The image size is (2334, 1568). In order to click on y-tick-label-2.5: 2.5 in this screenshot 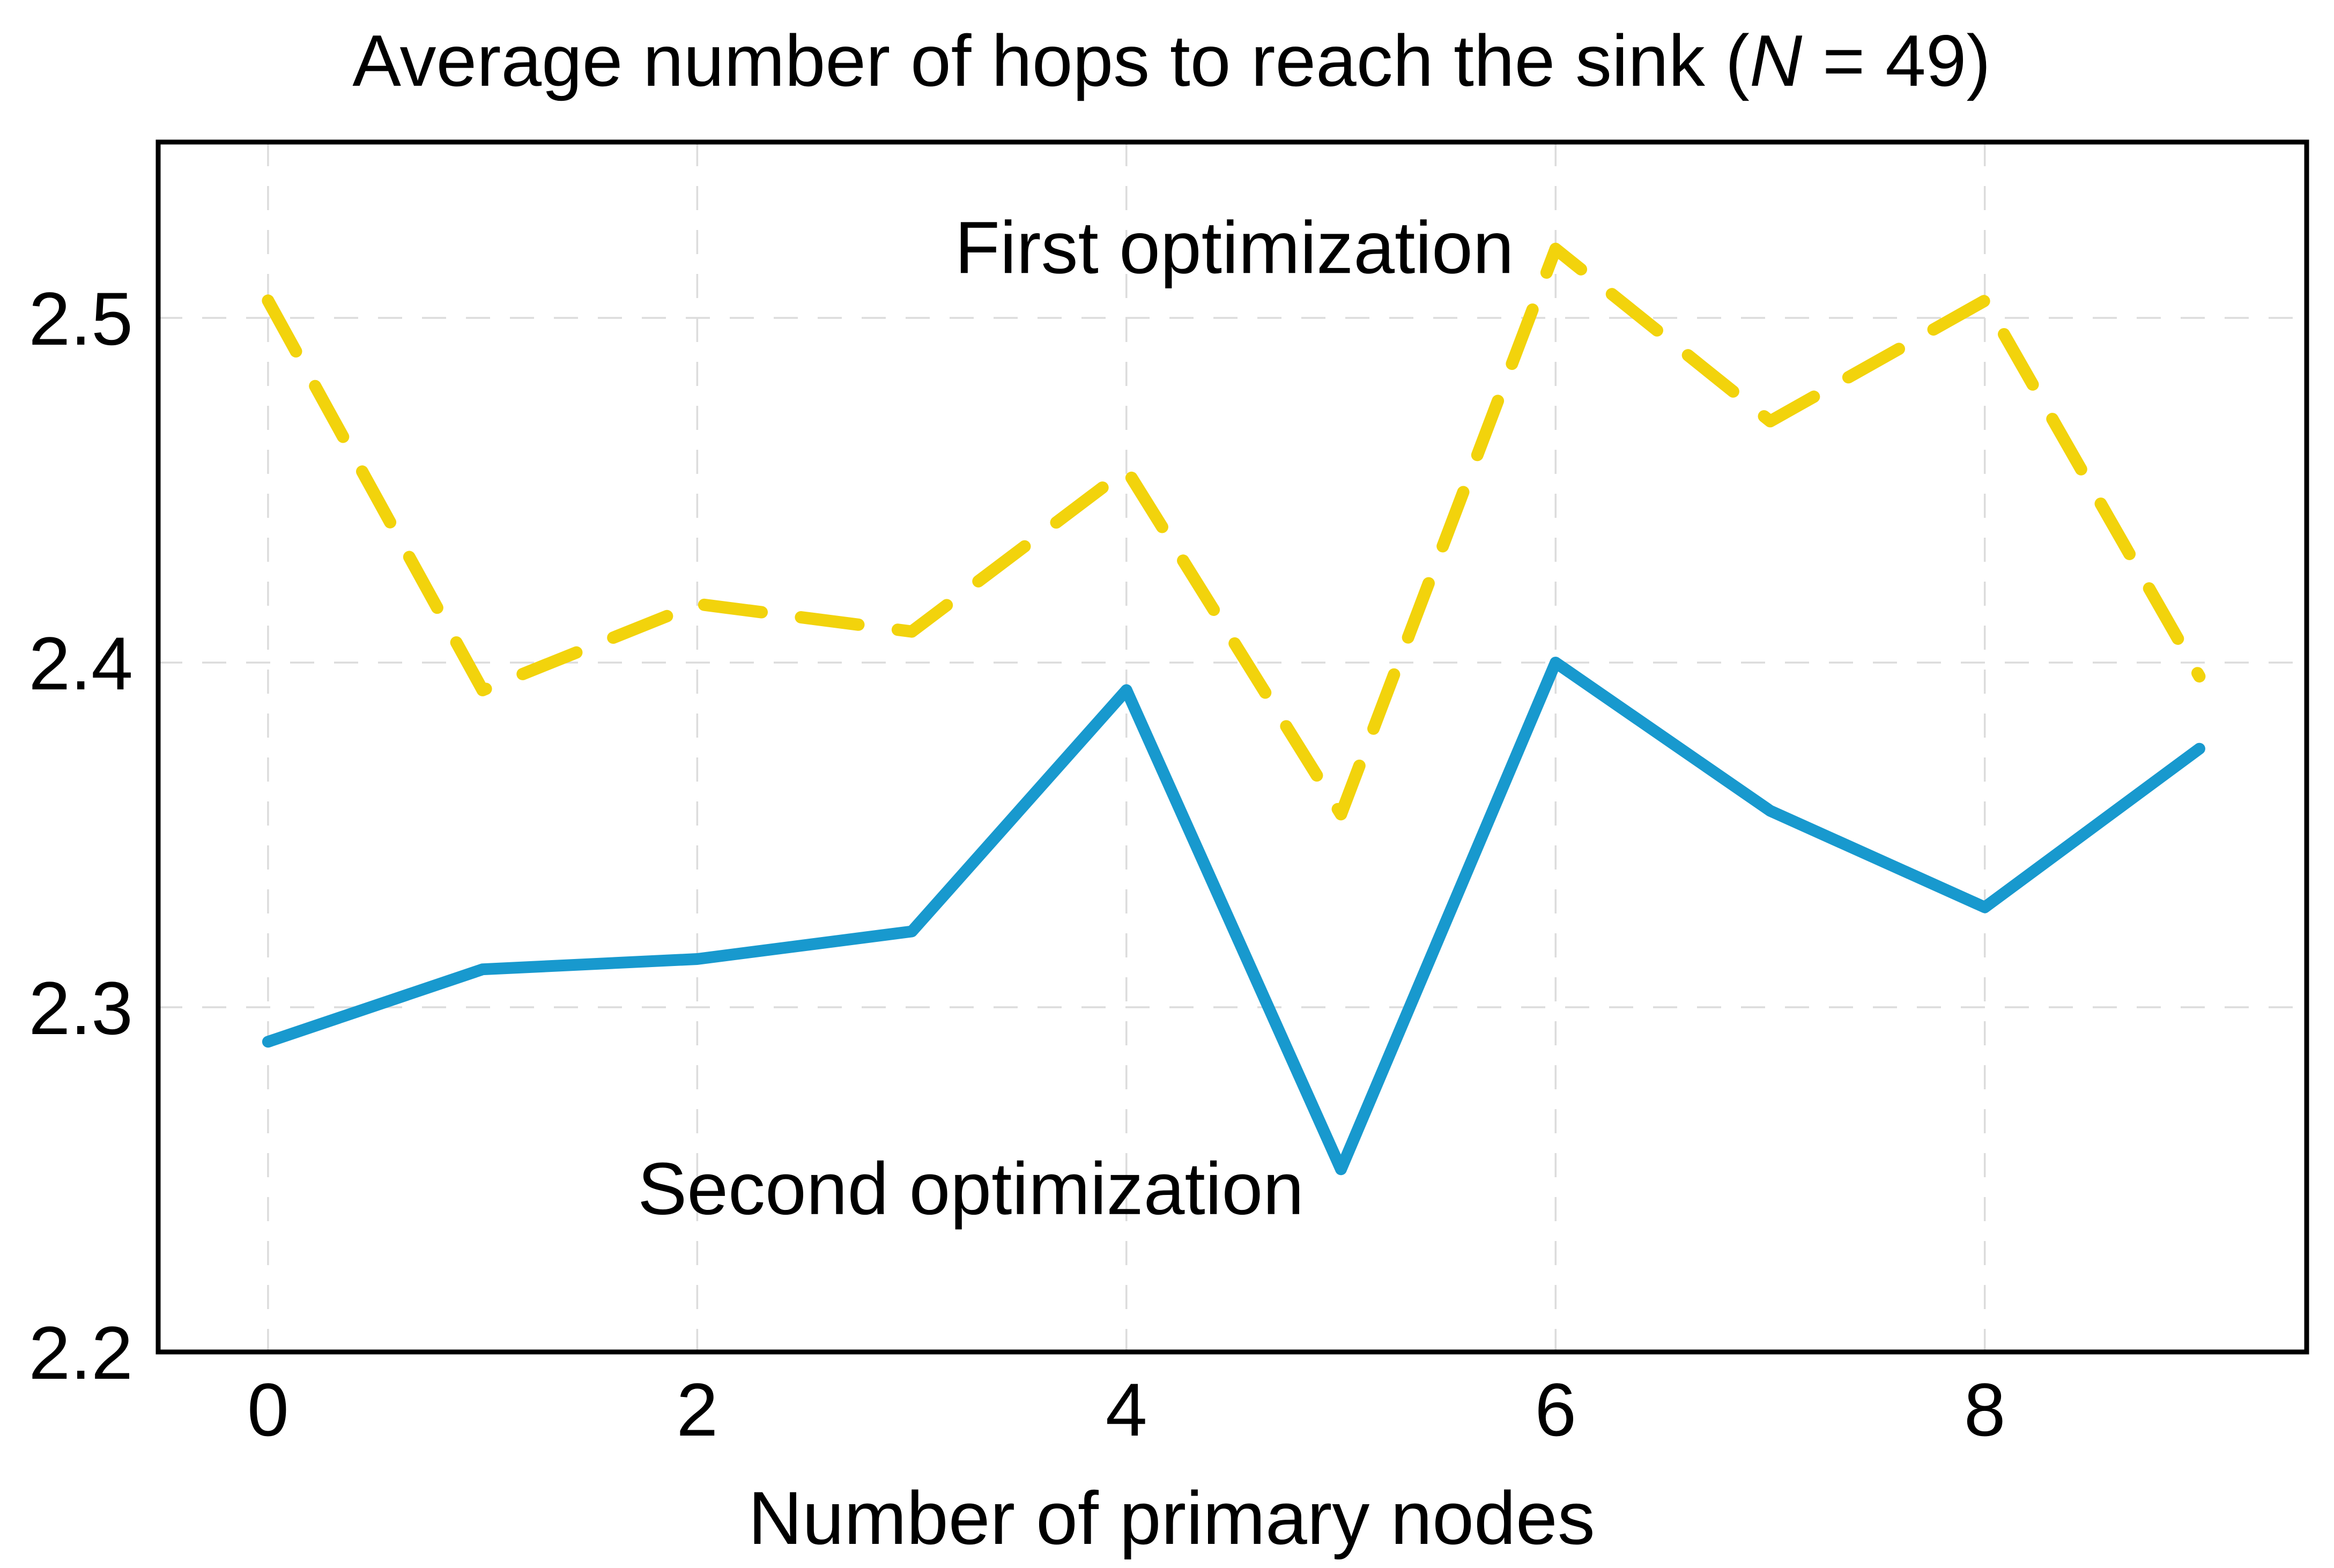, I will do `click(80, 319)`.